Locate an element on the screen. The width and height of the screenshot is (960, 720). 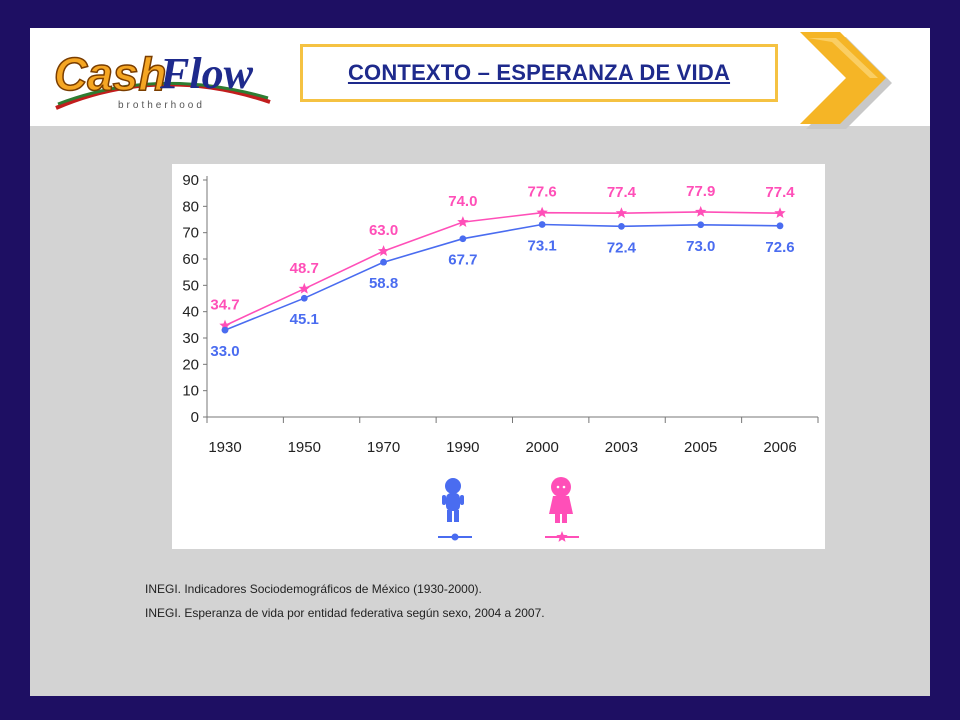
data-label-female: 74.0 is located at coordinates (462, 201).